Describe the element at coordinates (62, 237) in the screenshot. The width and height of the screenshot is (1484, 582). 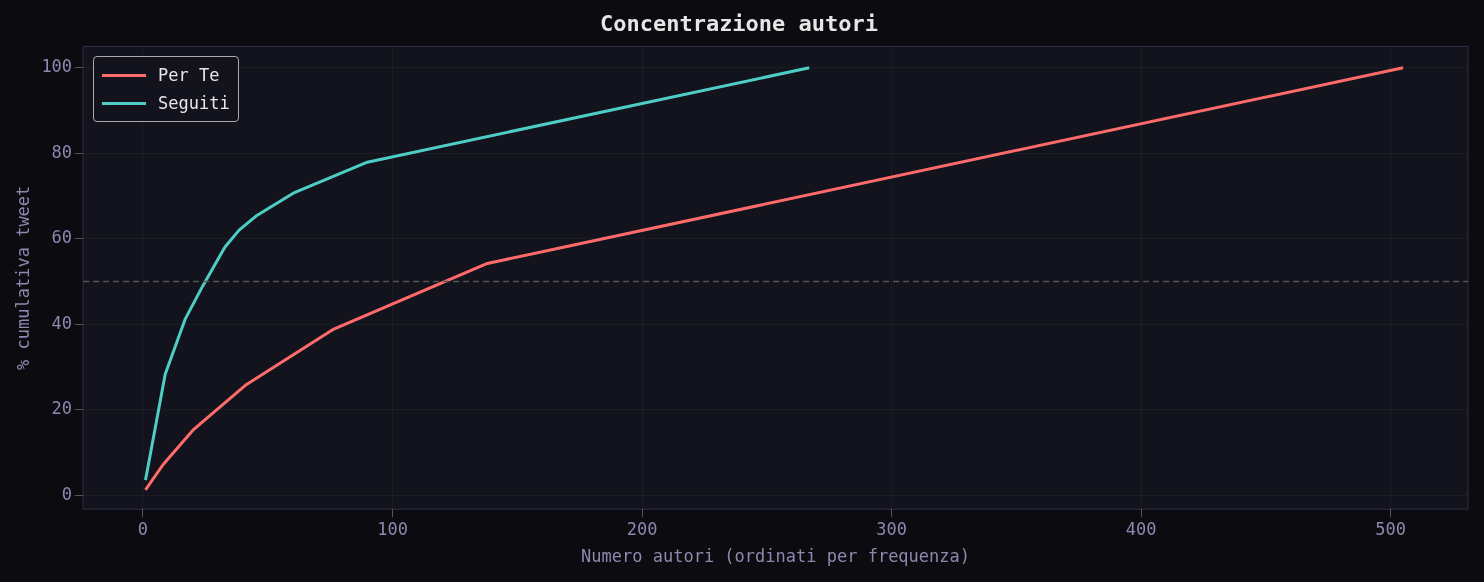
I see `y-tick-label: 60` at that location.